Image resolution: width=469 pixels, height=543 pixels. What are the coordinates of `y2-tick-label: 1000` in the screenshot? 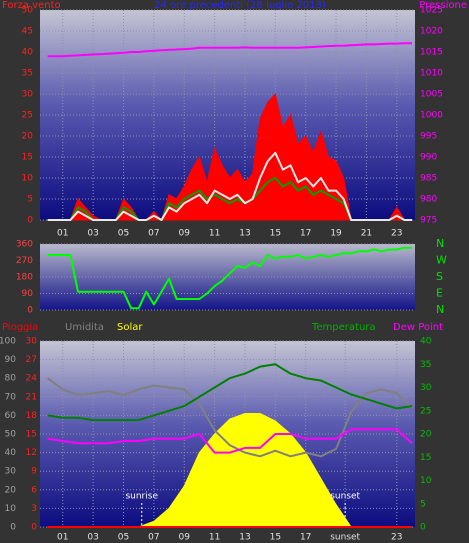 It's located at (431, 116).